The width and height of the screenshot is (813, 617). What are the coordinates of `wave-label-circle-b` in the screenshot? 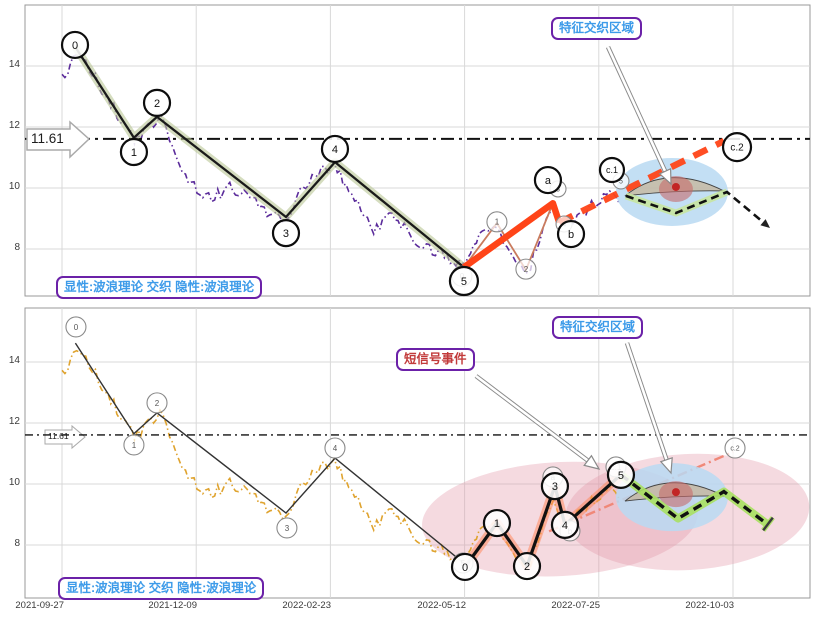 It's located at (571, 234).